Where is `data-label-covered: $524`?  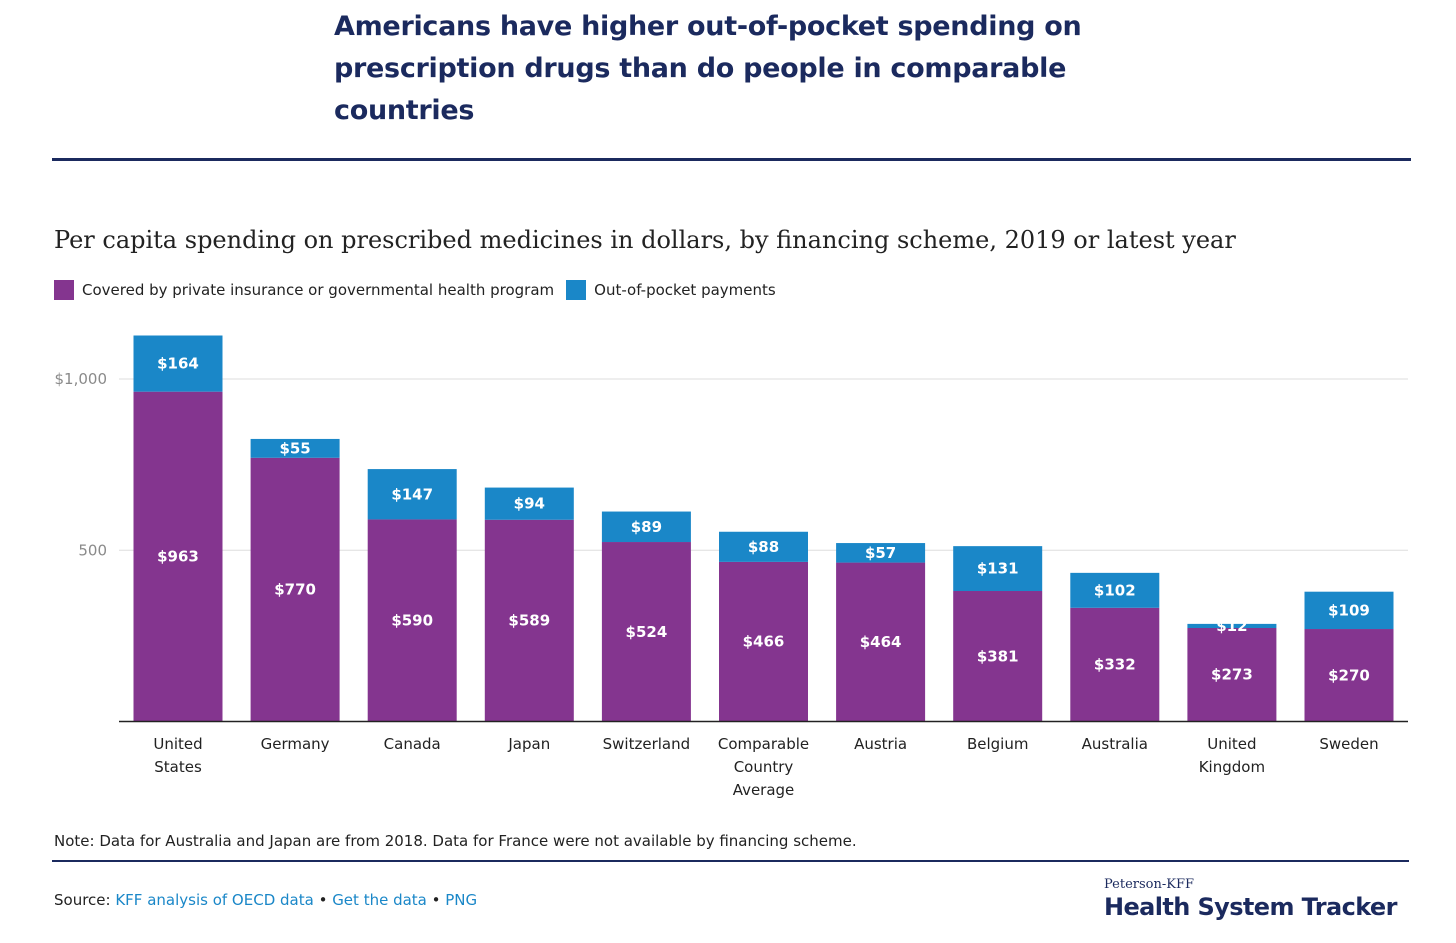 data-label-covered: $524 is located at coordinates (647, 632).